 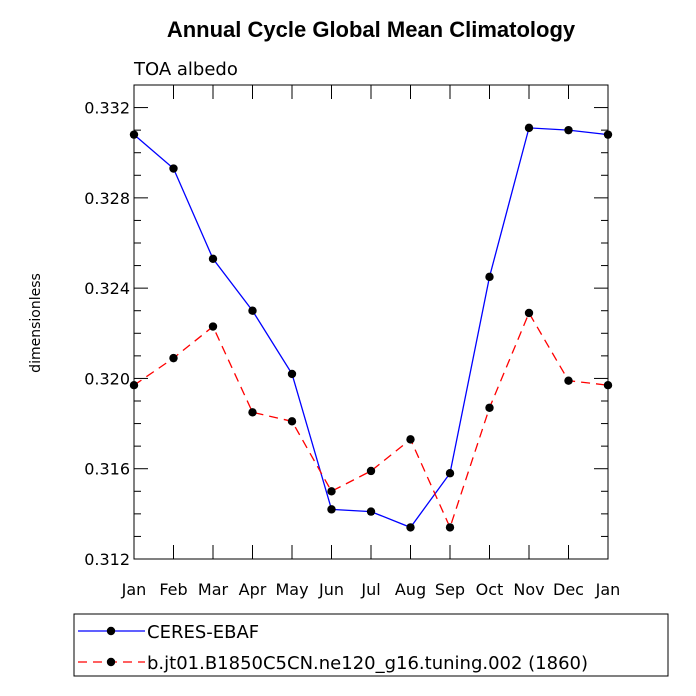 What do you see at coordinates (107, 559) in the screenshot?
I see `y-tick-label: 0.312` at bounding box center [107, 559].